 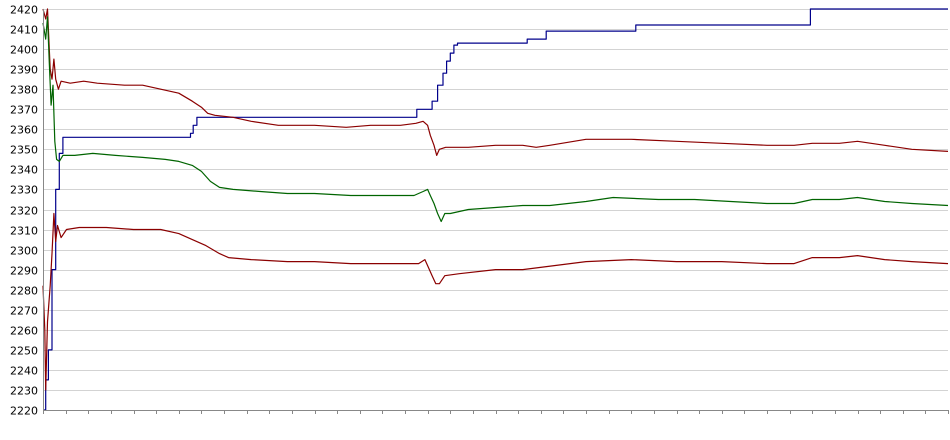 What do you see at coordinates (24, 170) in the screenshot?
I see `y-tick-label: 2340` at bounding box center [24, 170].